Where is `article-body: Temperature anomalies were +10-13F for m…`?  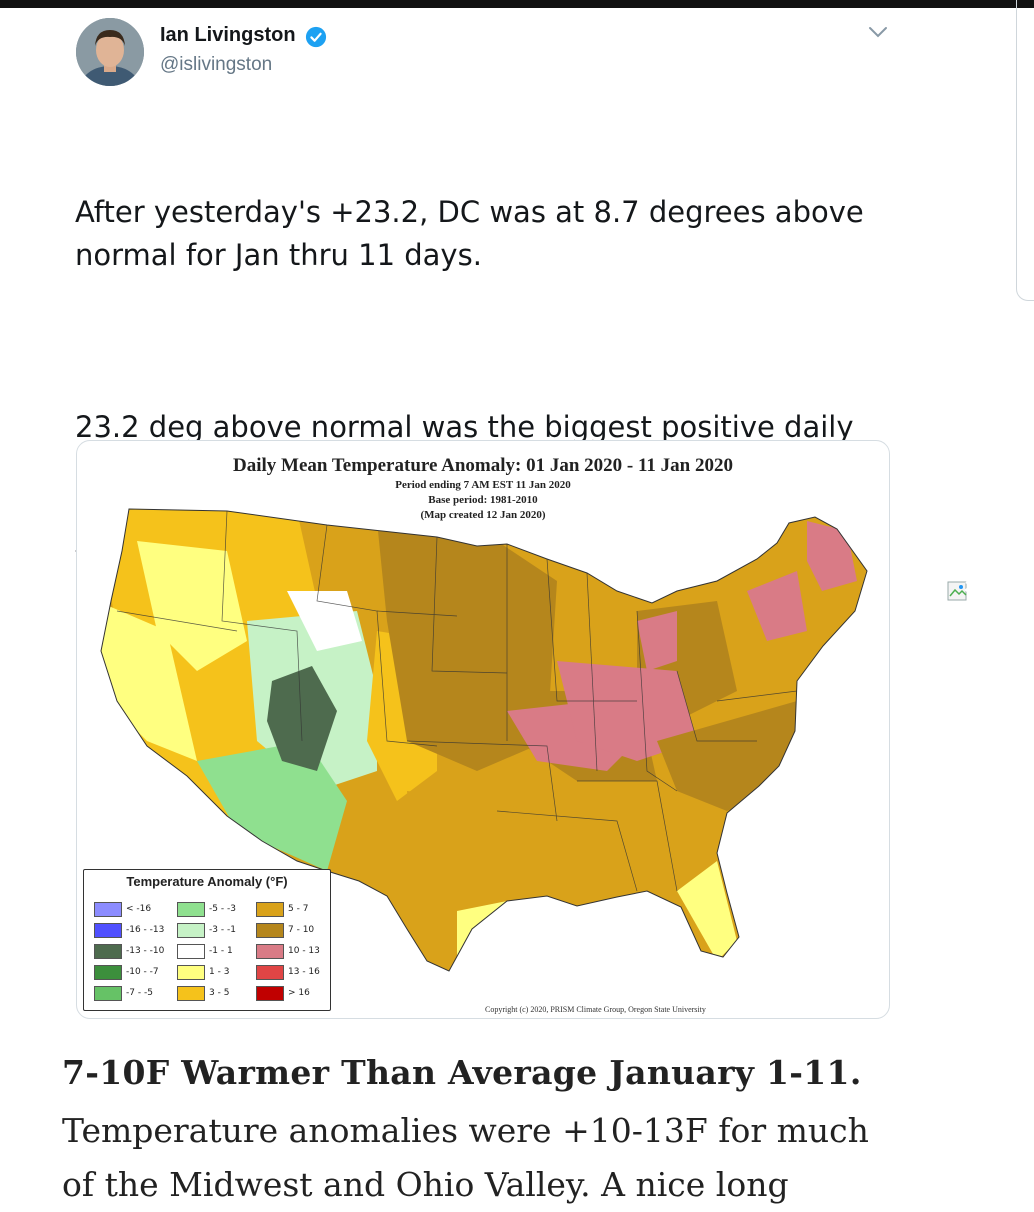
article-body: Temperature anomalies were +10-13F for m… is located at coordinates (512, 1158).